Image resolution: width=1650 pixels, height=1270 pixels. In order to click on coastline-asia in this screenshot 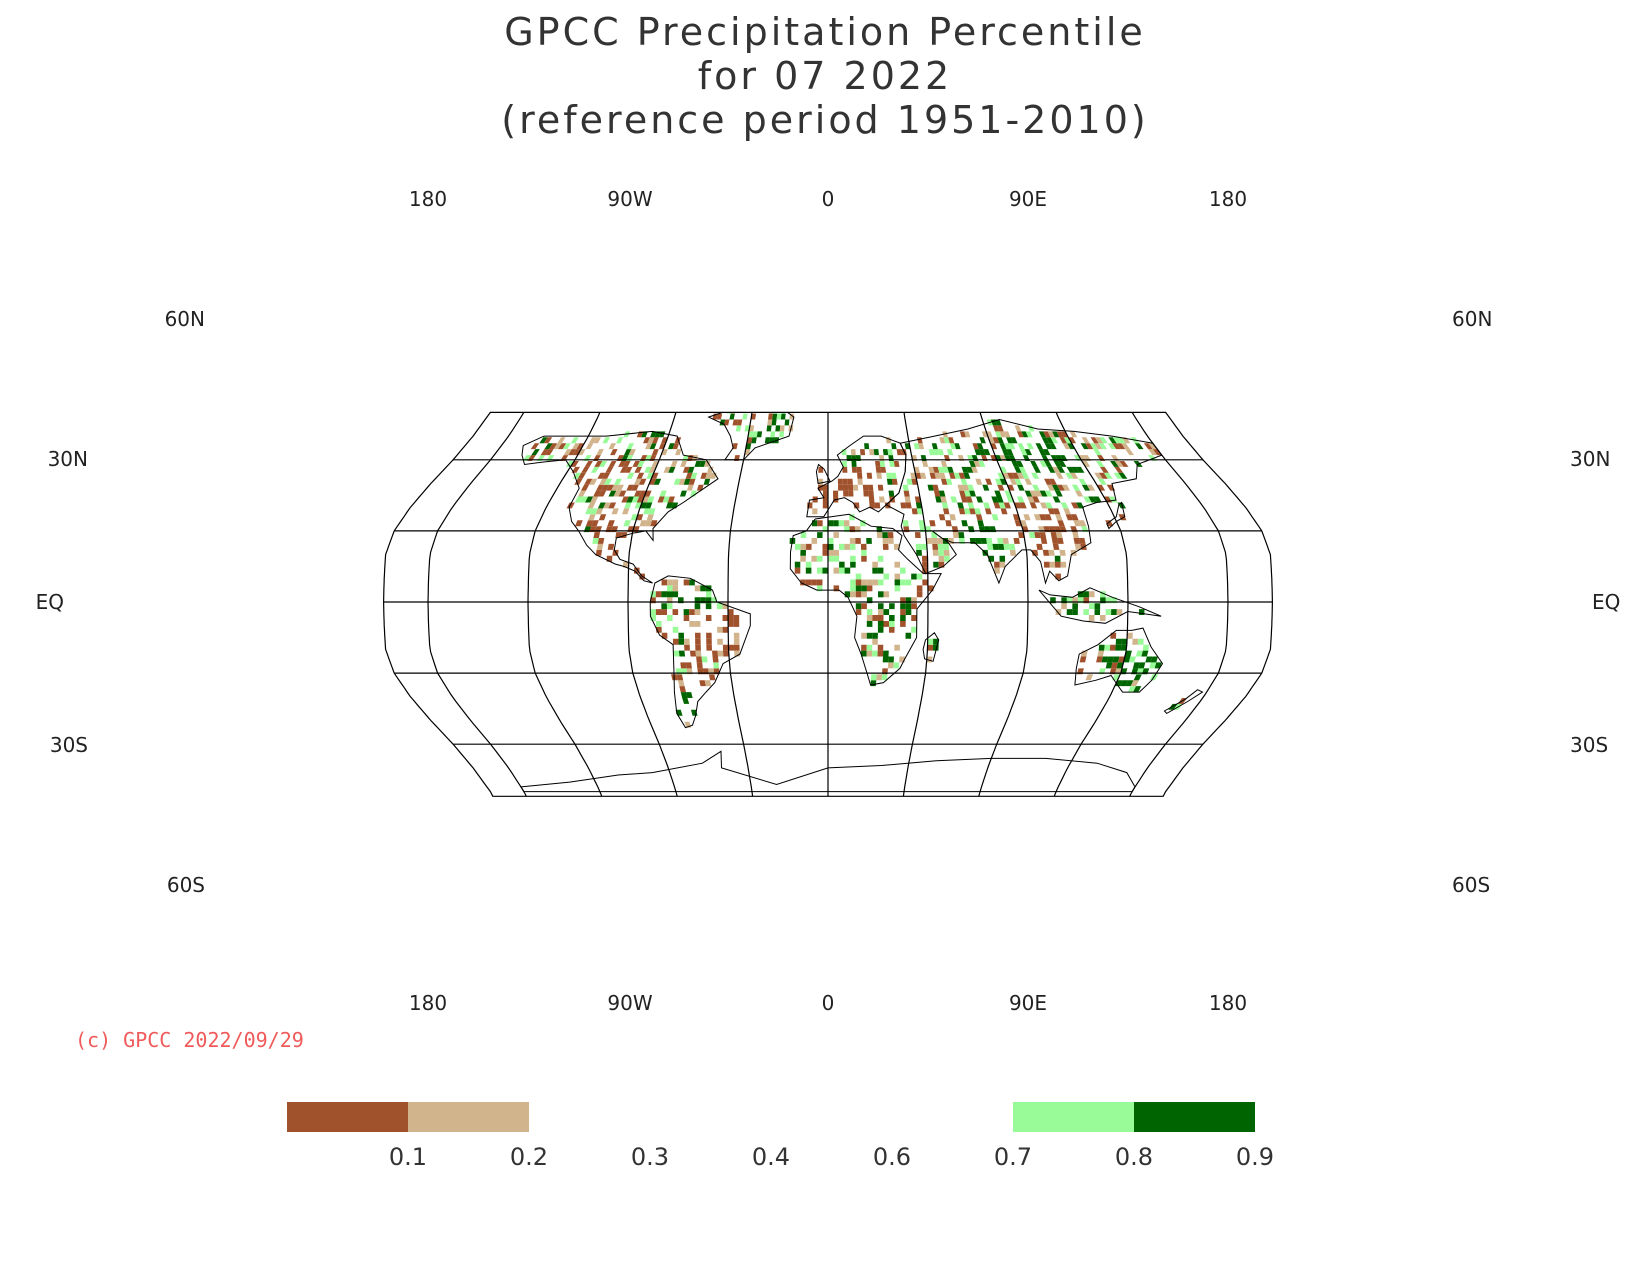, I will do `click(1024, 501)`.